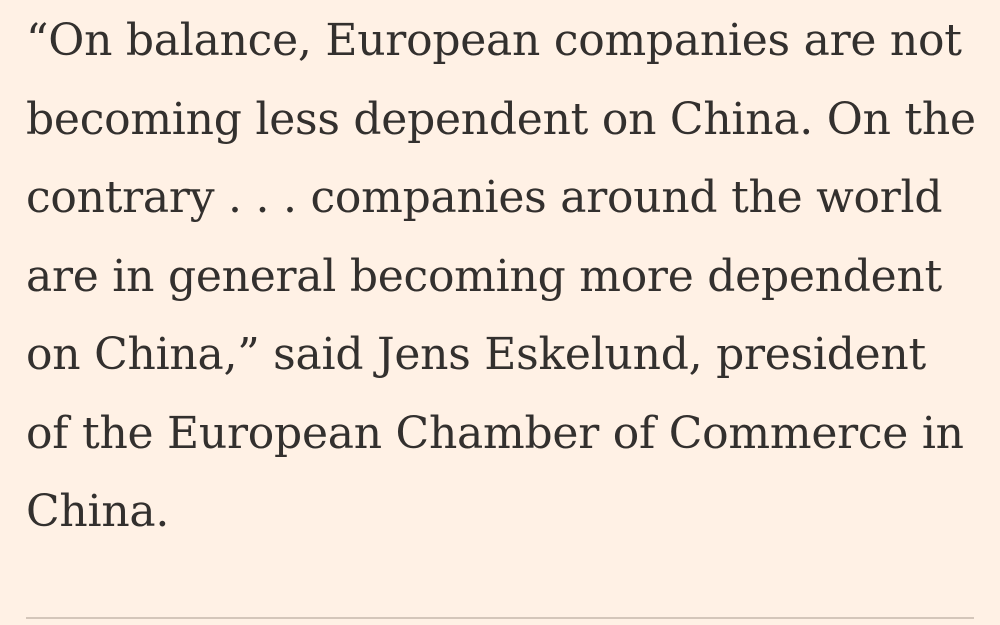 This screenshot has height=625, width=1000. Describe the element at coordinates (98, 511) in the screenshot. I see `paragraph-line: China.` at that location.